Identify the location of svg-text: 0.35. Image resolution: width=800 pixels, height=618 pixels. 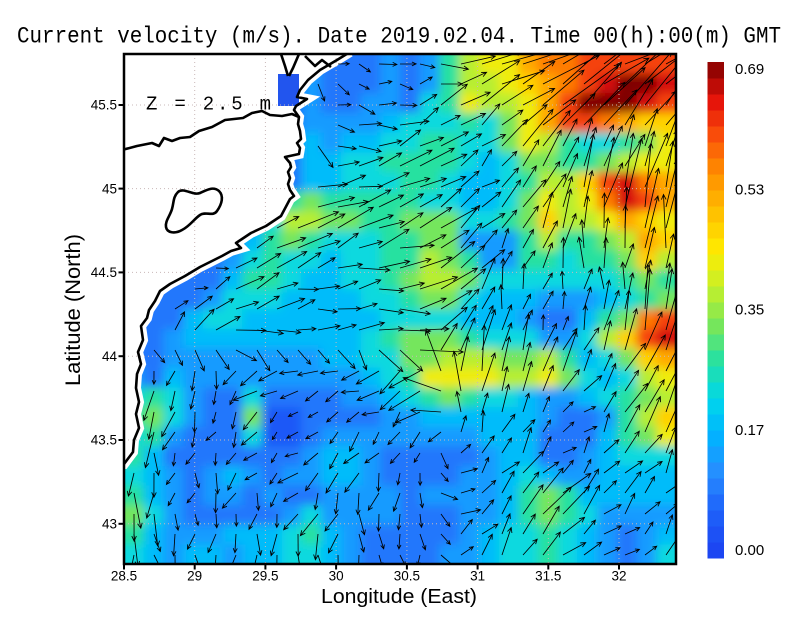
(749, 310).